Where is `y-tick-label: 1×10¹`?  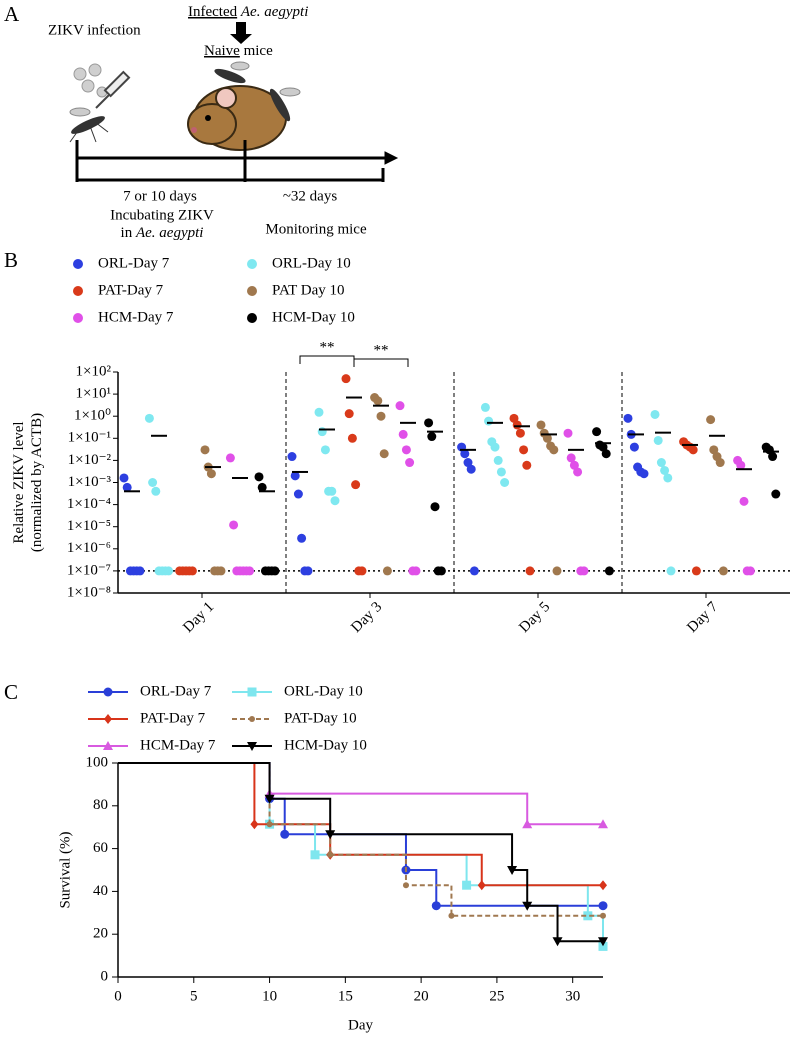 y-tick-label: 1×10¹ is located at coordinates (93, 394).